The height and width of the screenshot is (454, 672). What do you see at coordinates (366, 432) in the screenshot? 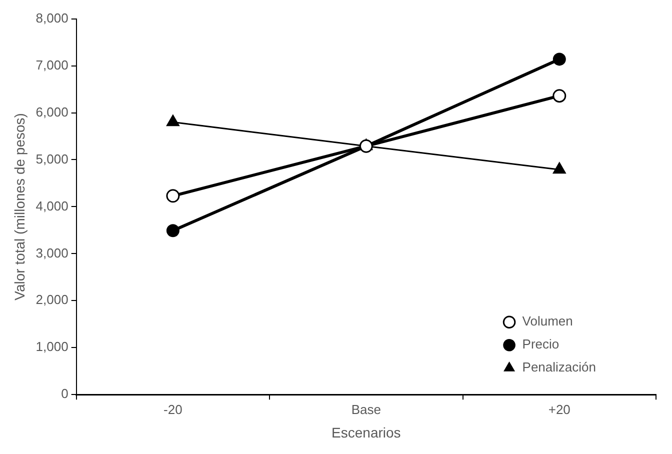
I see `x-axis-title: Escenarios` at bounding box center [366, 432].